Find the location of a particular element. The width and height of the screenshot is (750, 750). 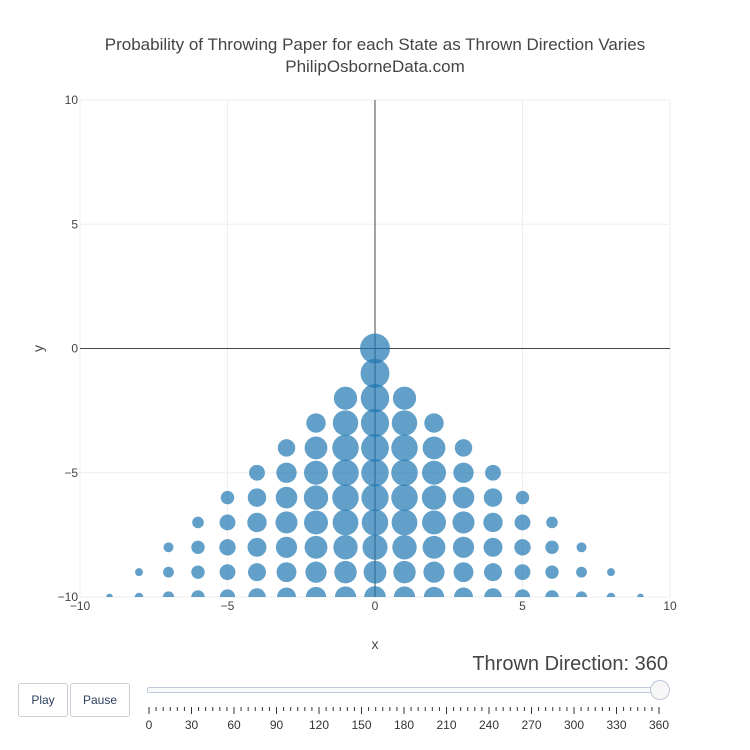

play-button: Play is located at coordinates (43, 700).